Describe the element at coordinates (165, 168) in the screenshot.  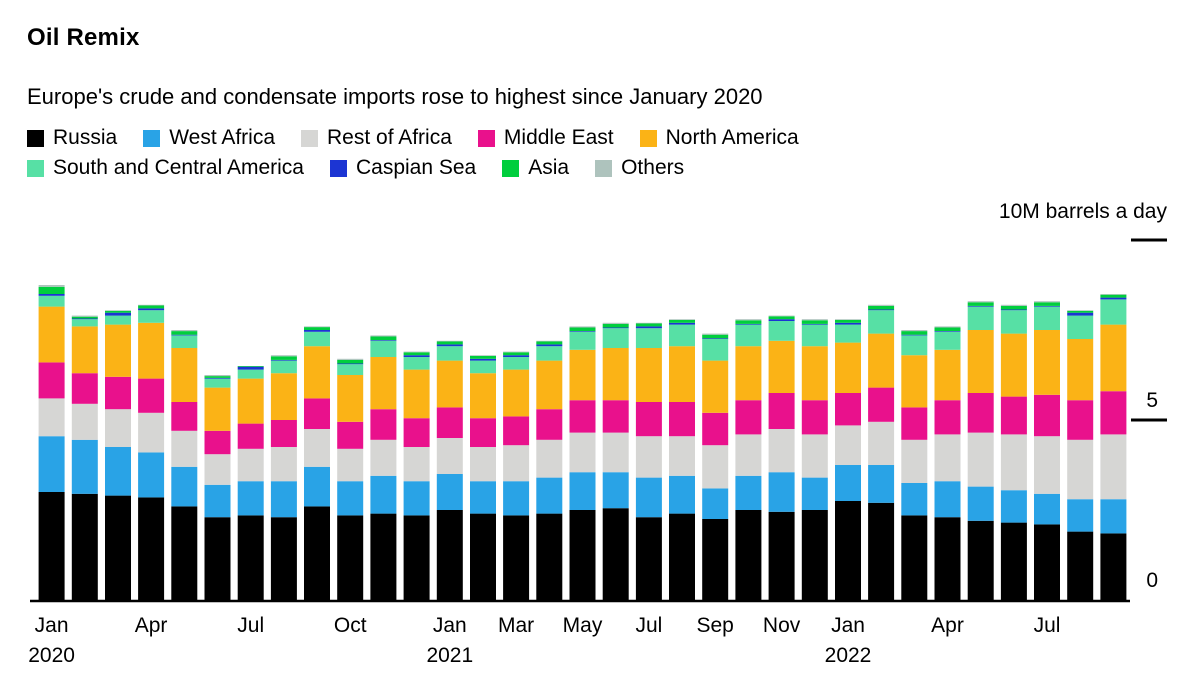
I see `legend-item-south-and-central-america: South and Central America` at that location.